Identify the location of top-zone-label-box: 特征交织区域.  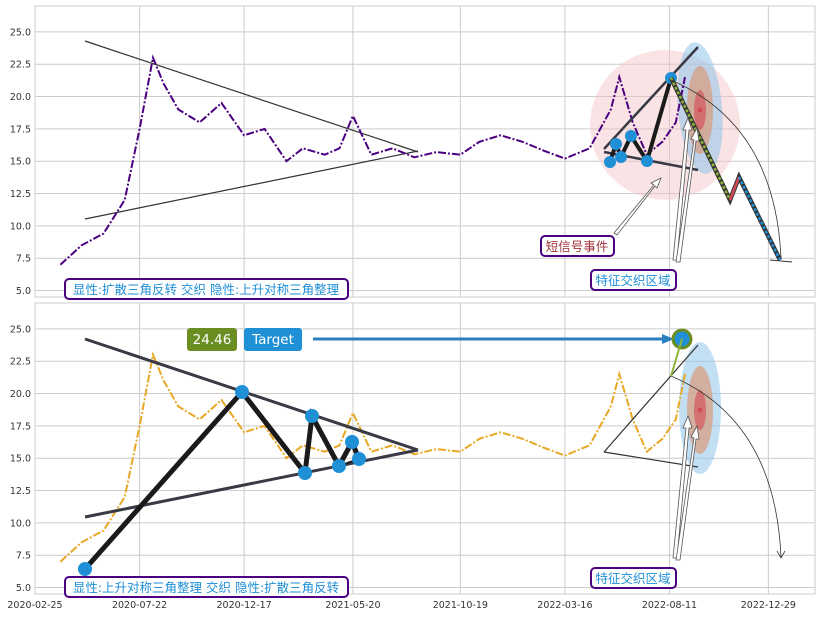
(633, 280).